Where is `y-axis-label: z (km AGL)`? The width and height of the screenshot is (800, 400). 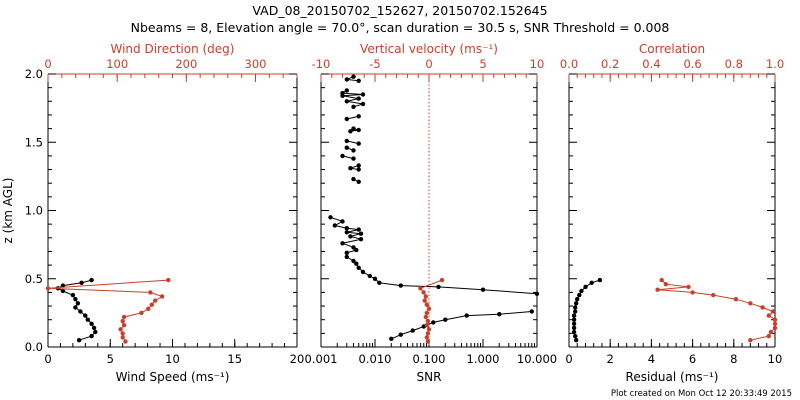 y-axis-label: z (km AGL) is located at coordinates (8, 211).